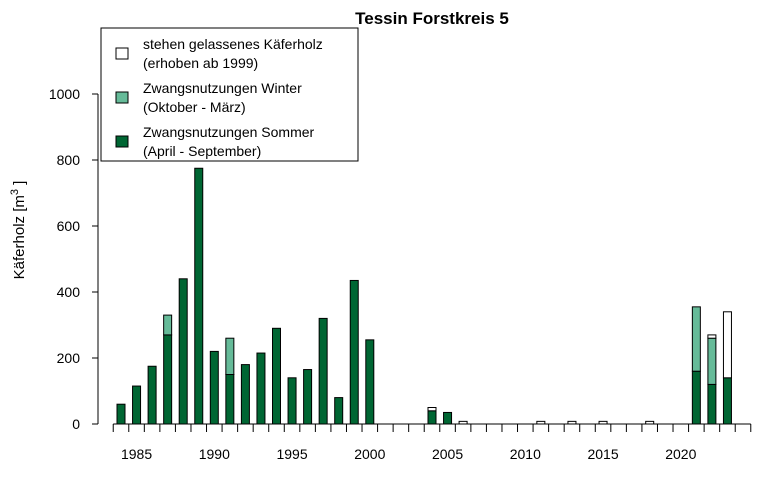  Describe the element at coordinates (447, 454) in the screenshot. I see `x-tick-label: 2005` at that location.